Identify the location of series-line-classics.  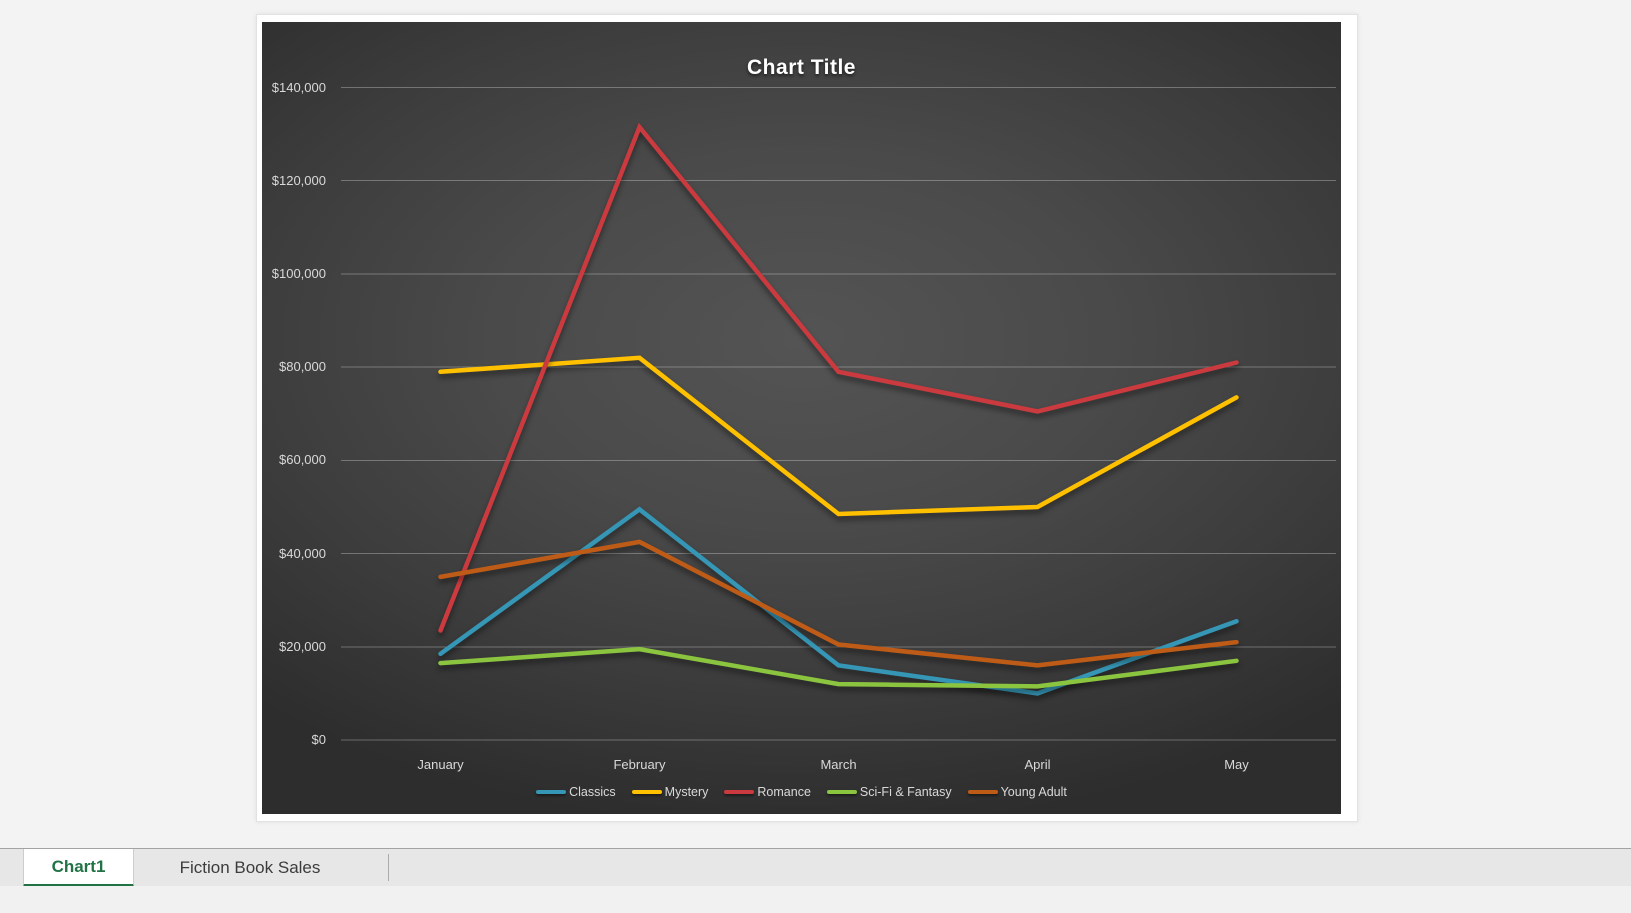
(838, 601).